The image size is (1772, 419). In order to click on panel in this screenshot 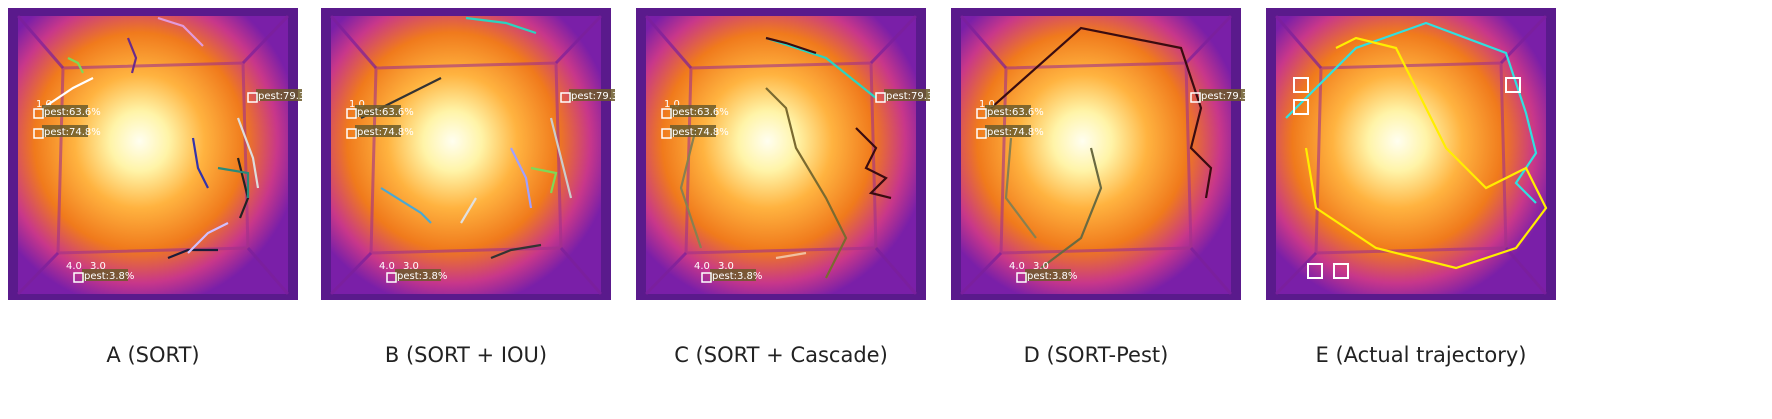, I will do `click(1411, 154)`.